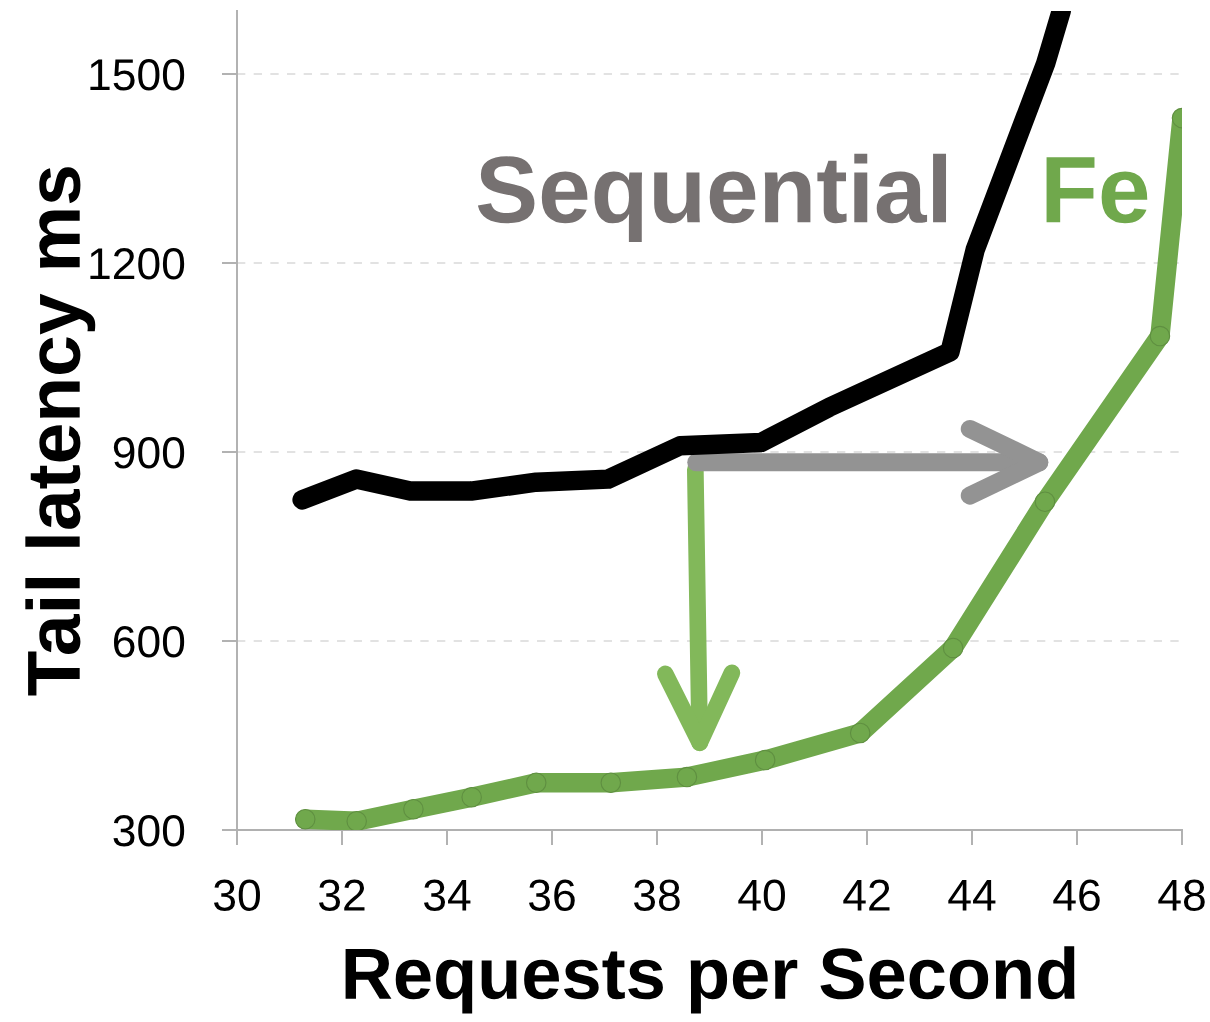  I want to click on x-axis-title: Requests per Second, so click(710, 980).